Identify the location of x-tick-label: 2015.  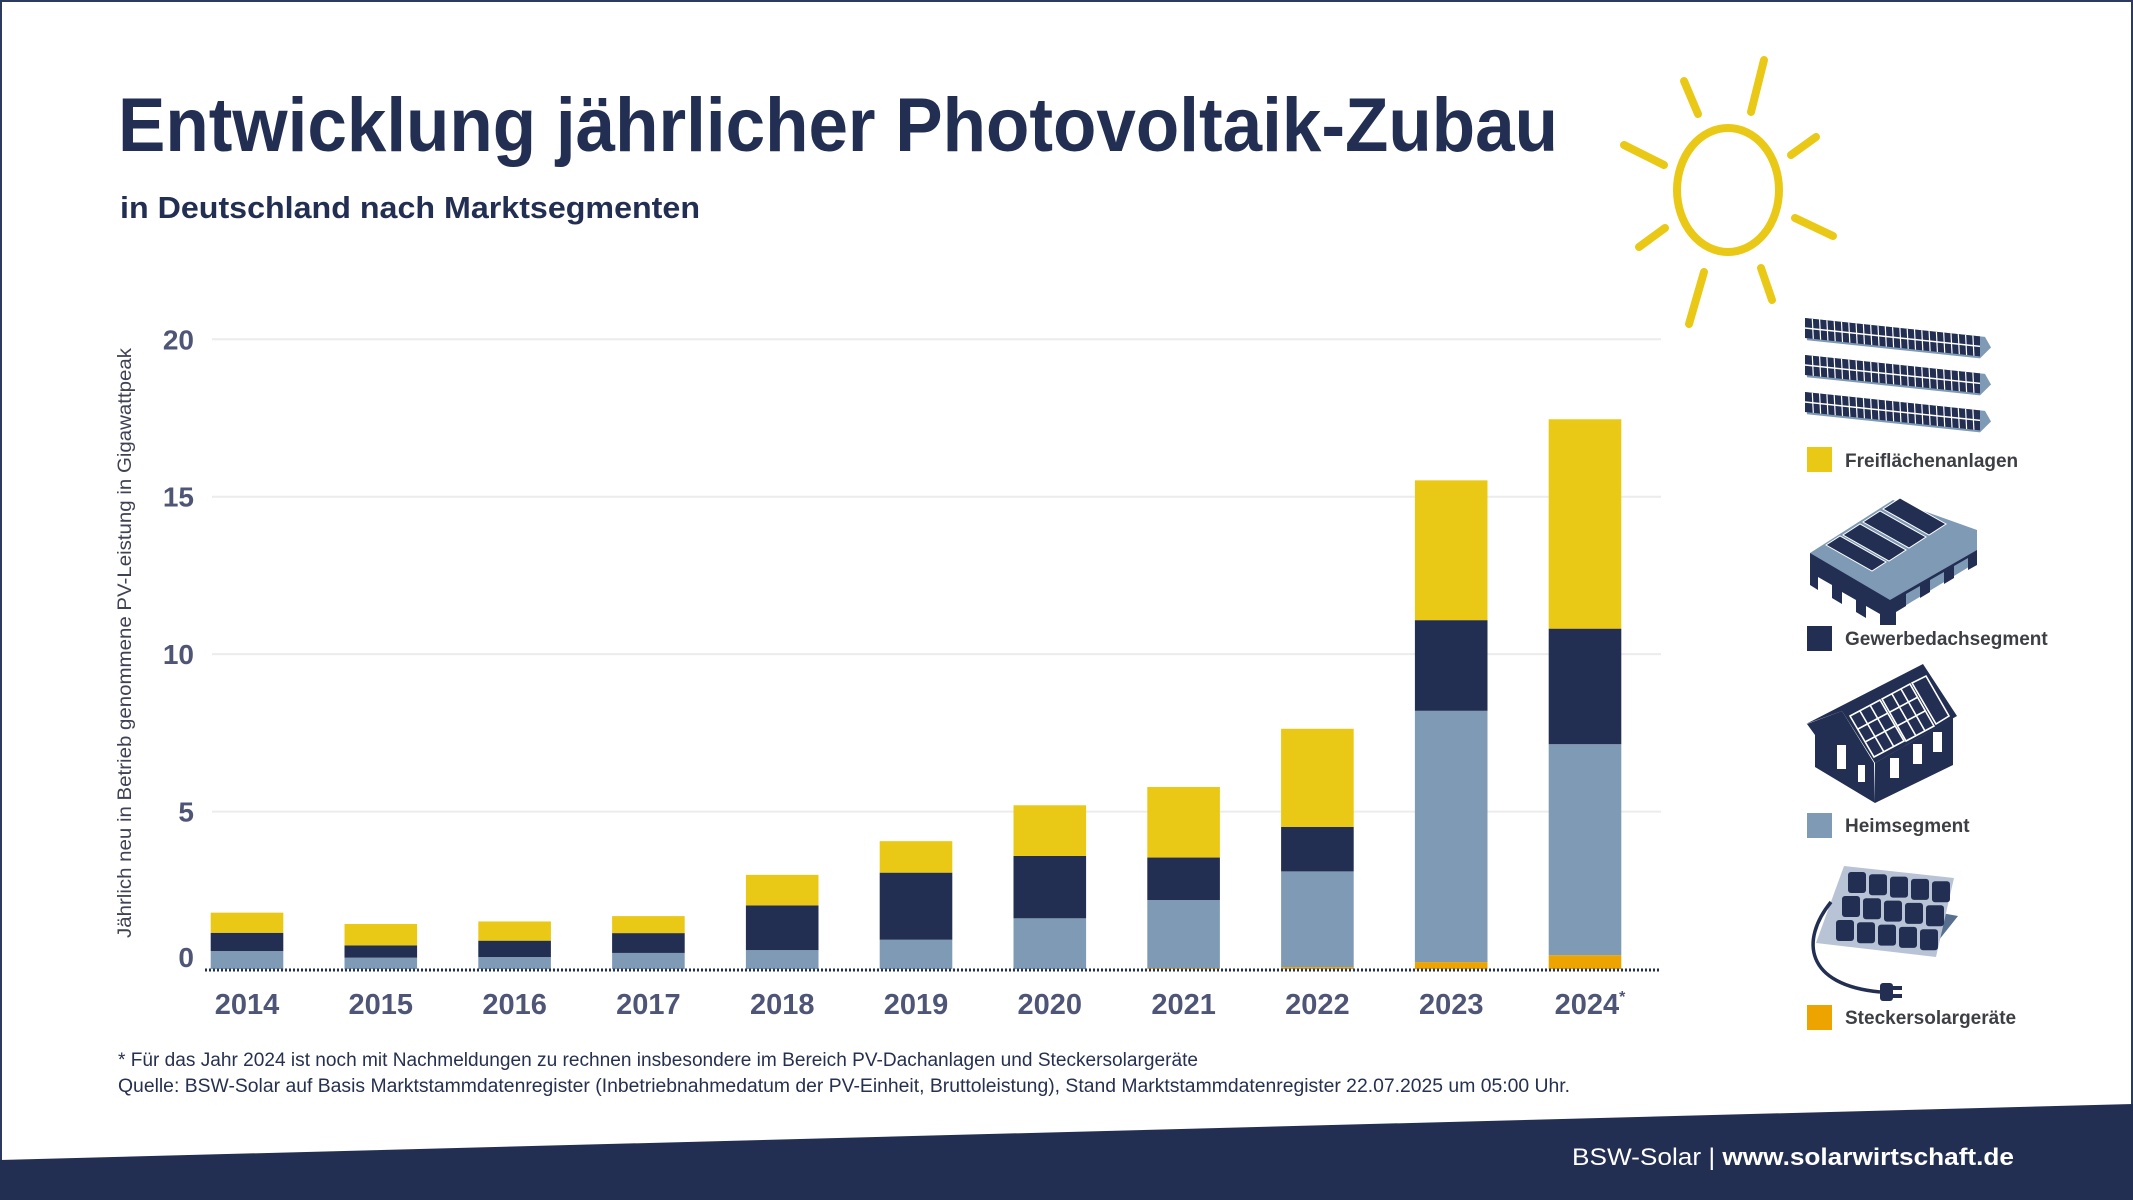
(381, 1005).